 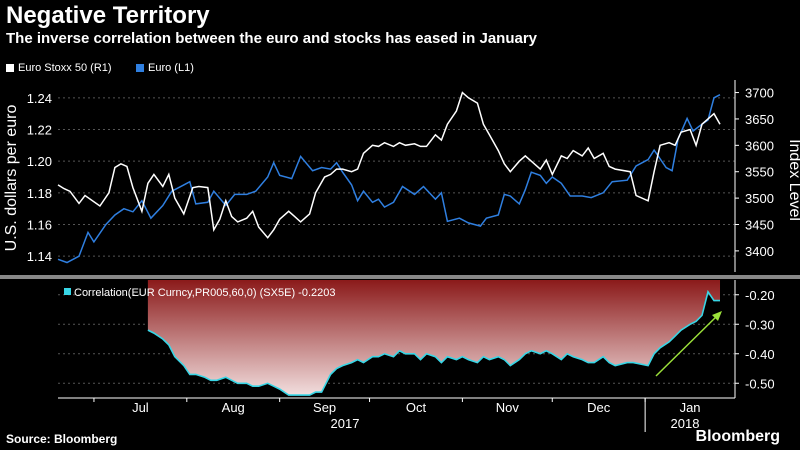 What do you see at coordinates (759, 225) in the screenshot?
I see `right-tick-label: 3450` at bounding box center [759, 225].